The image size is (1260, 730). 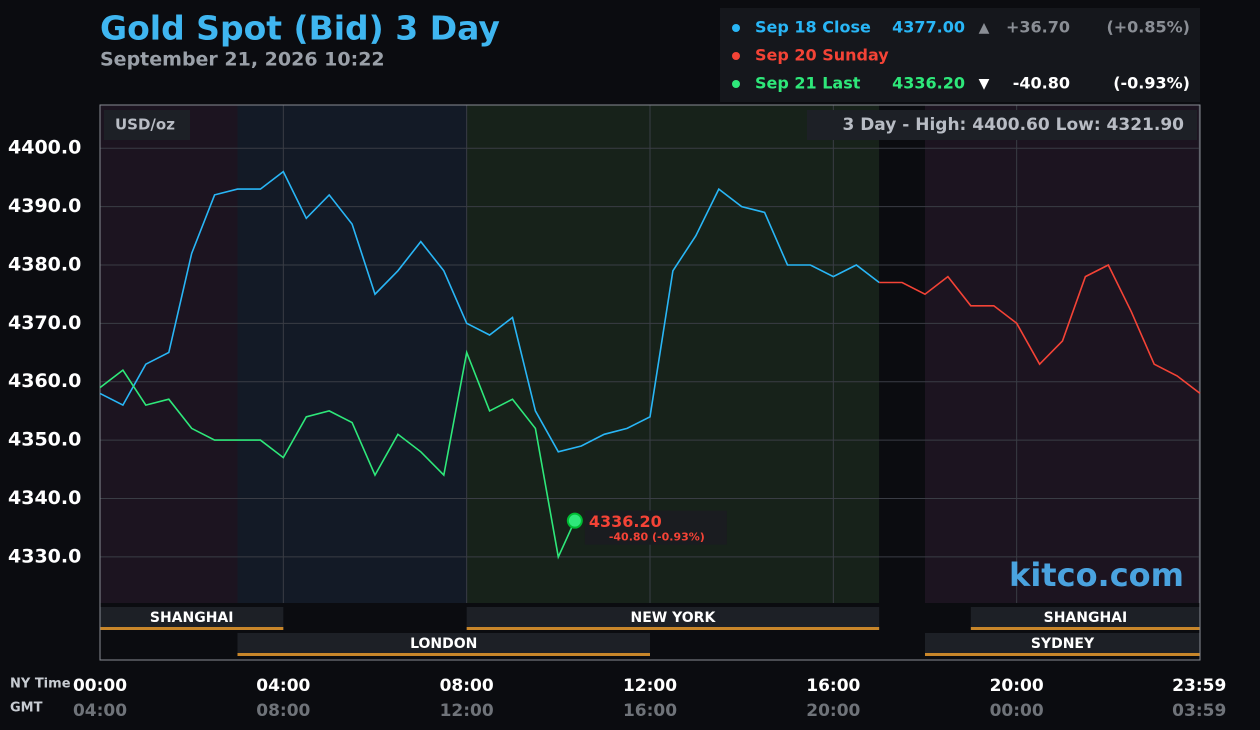 What do you see at coordinates (1148, 27) in the screenshot?
I see `summary-change-pct: (+0.85%)` at bounding box center [1148, 27].